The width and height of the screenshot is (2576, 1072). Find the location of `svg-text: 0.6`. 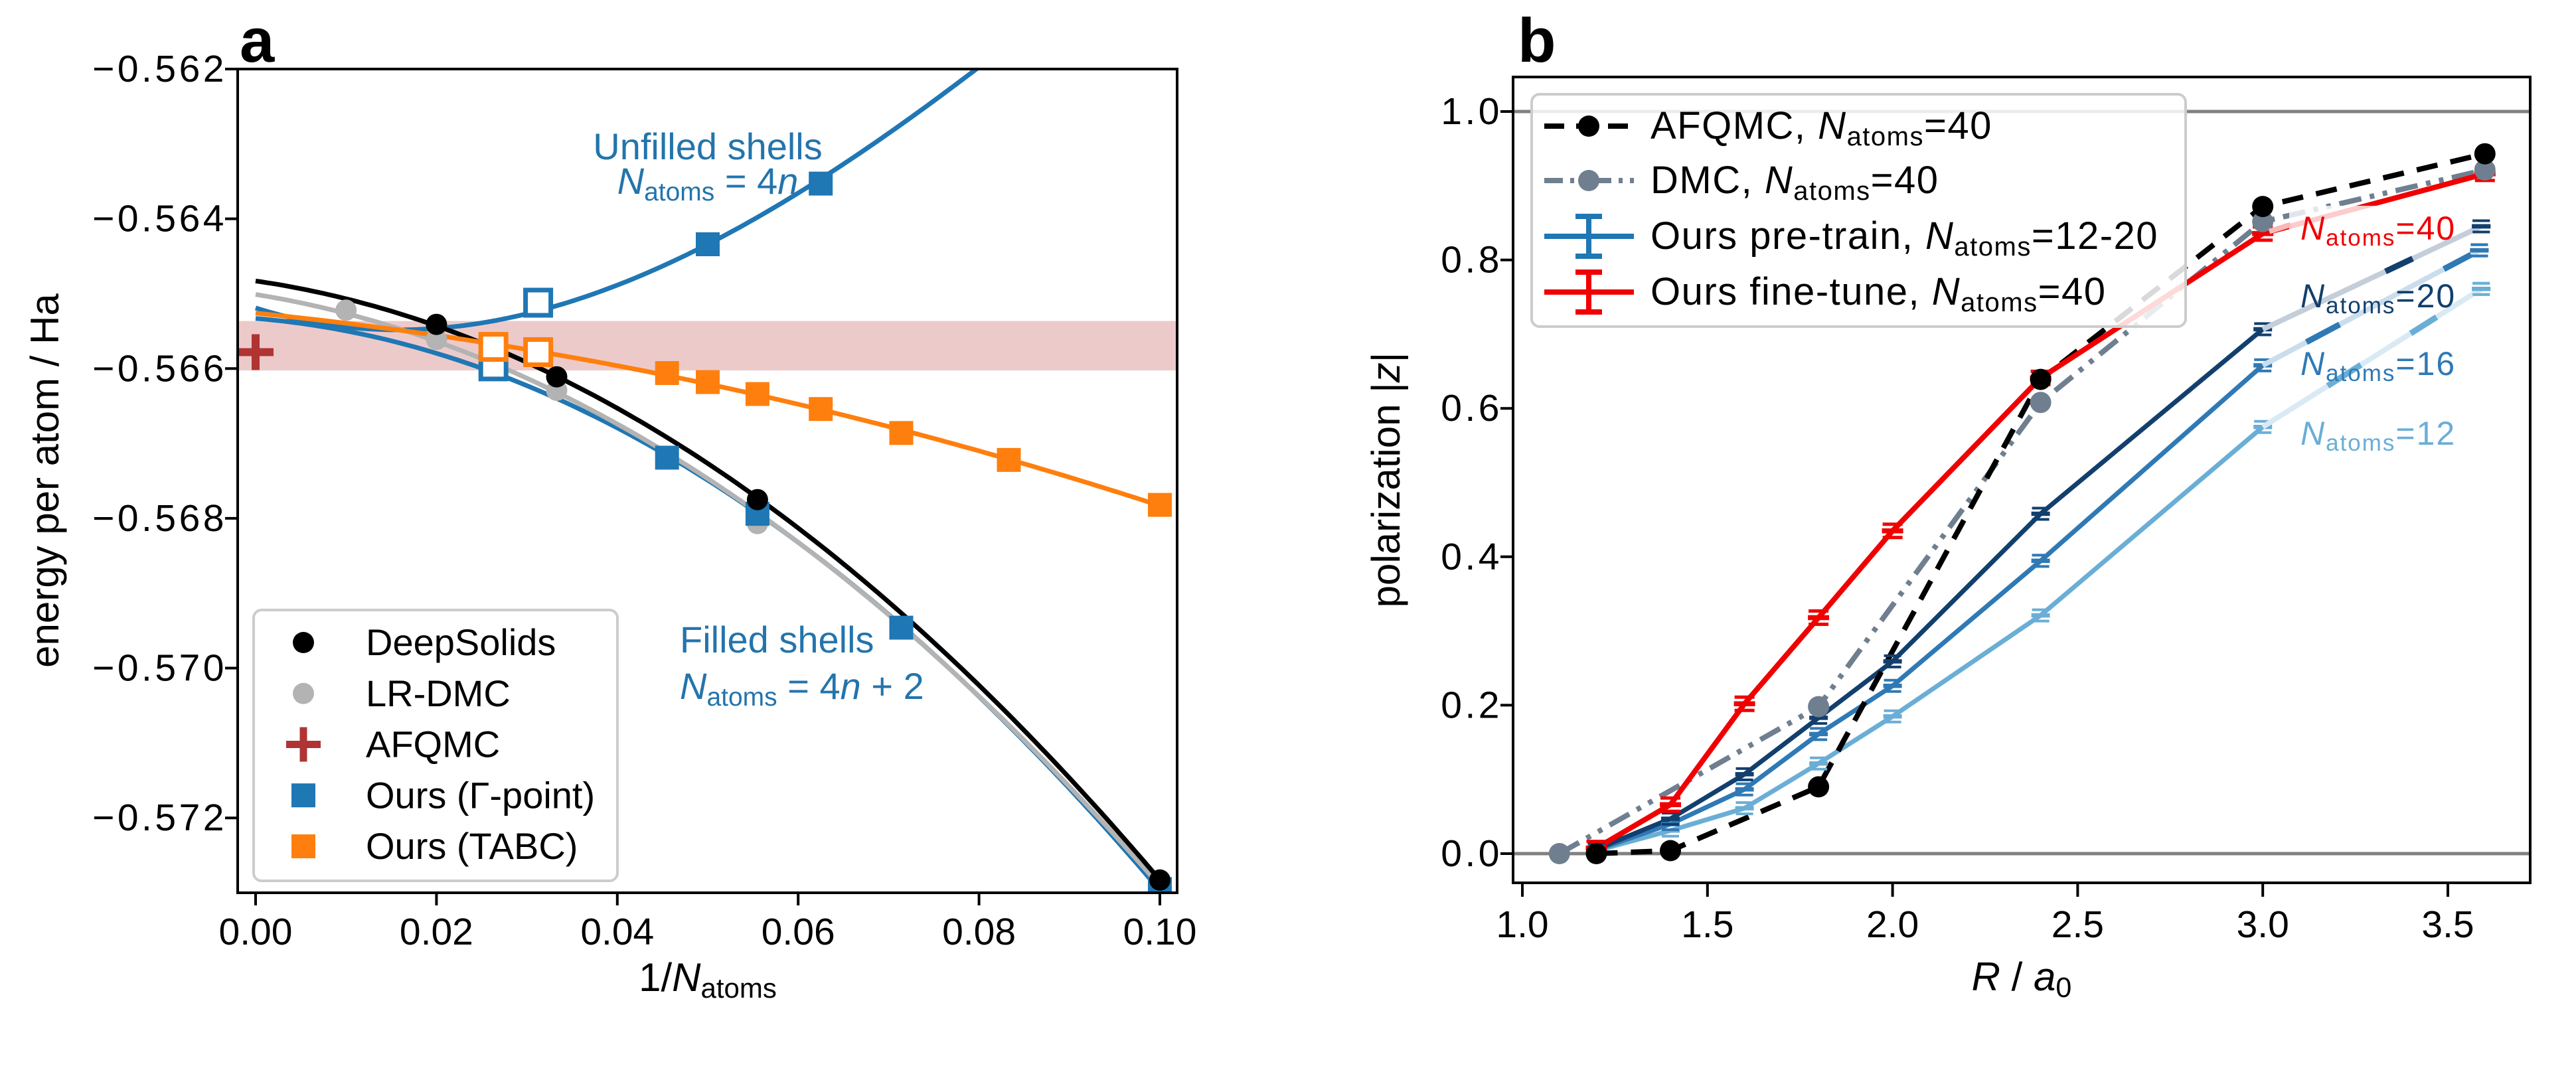

svg-text: 0.6 is located at coordinates (1471, 408).